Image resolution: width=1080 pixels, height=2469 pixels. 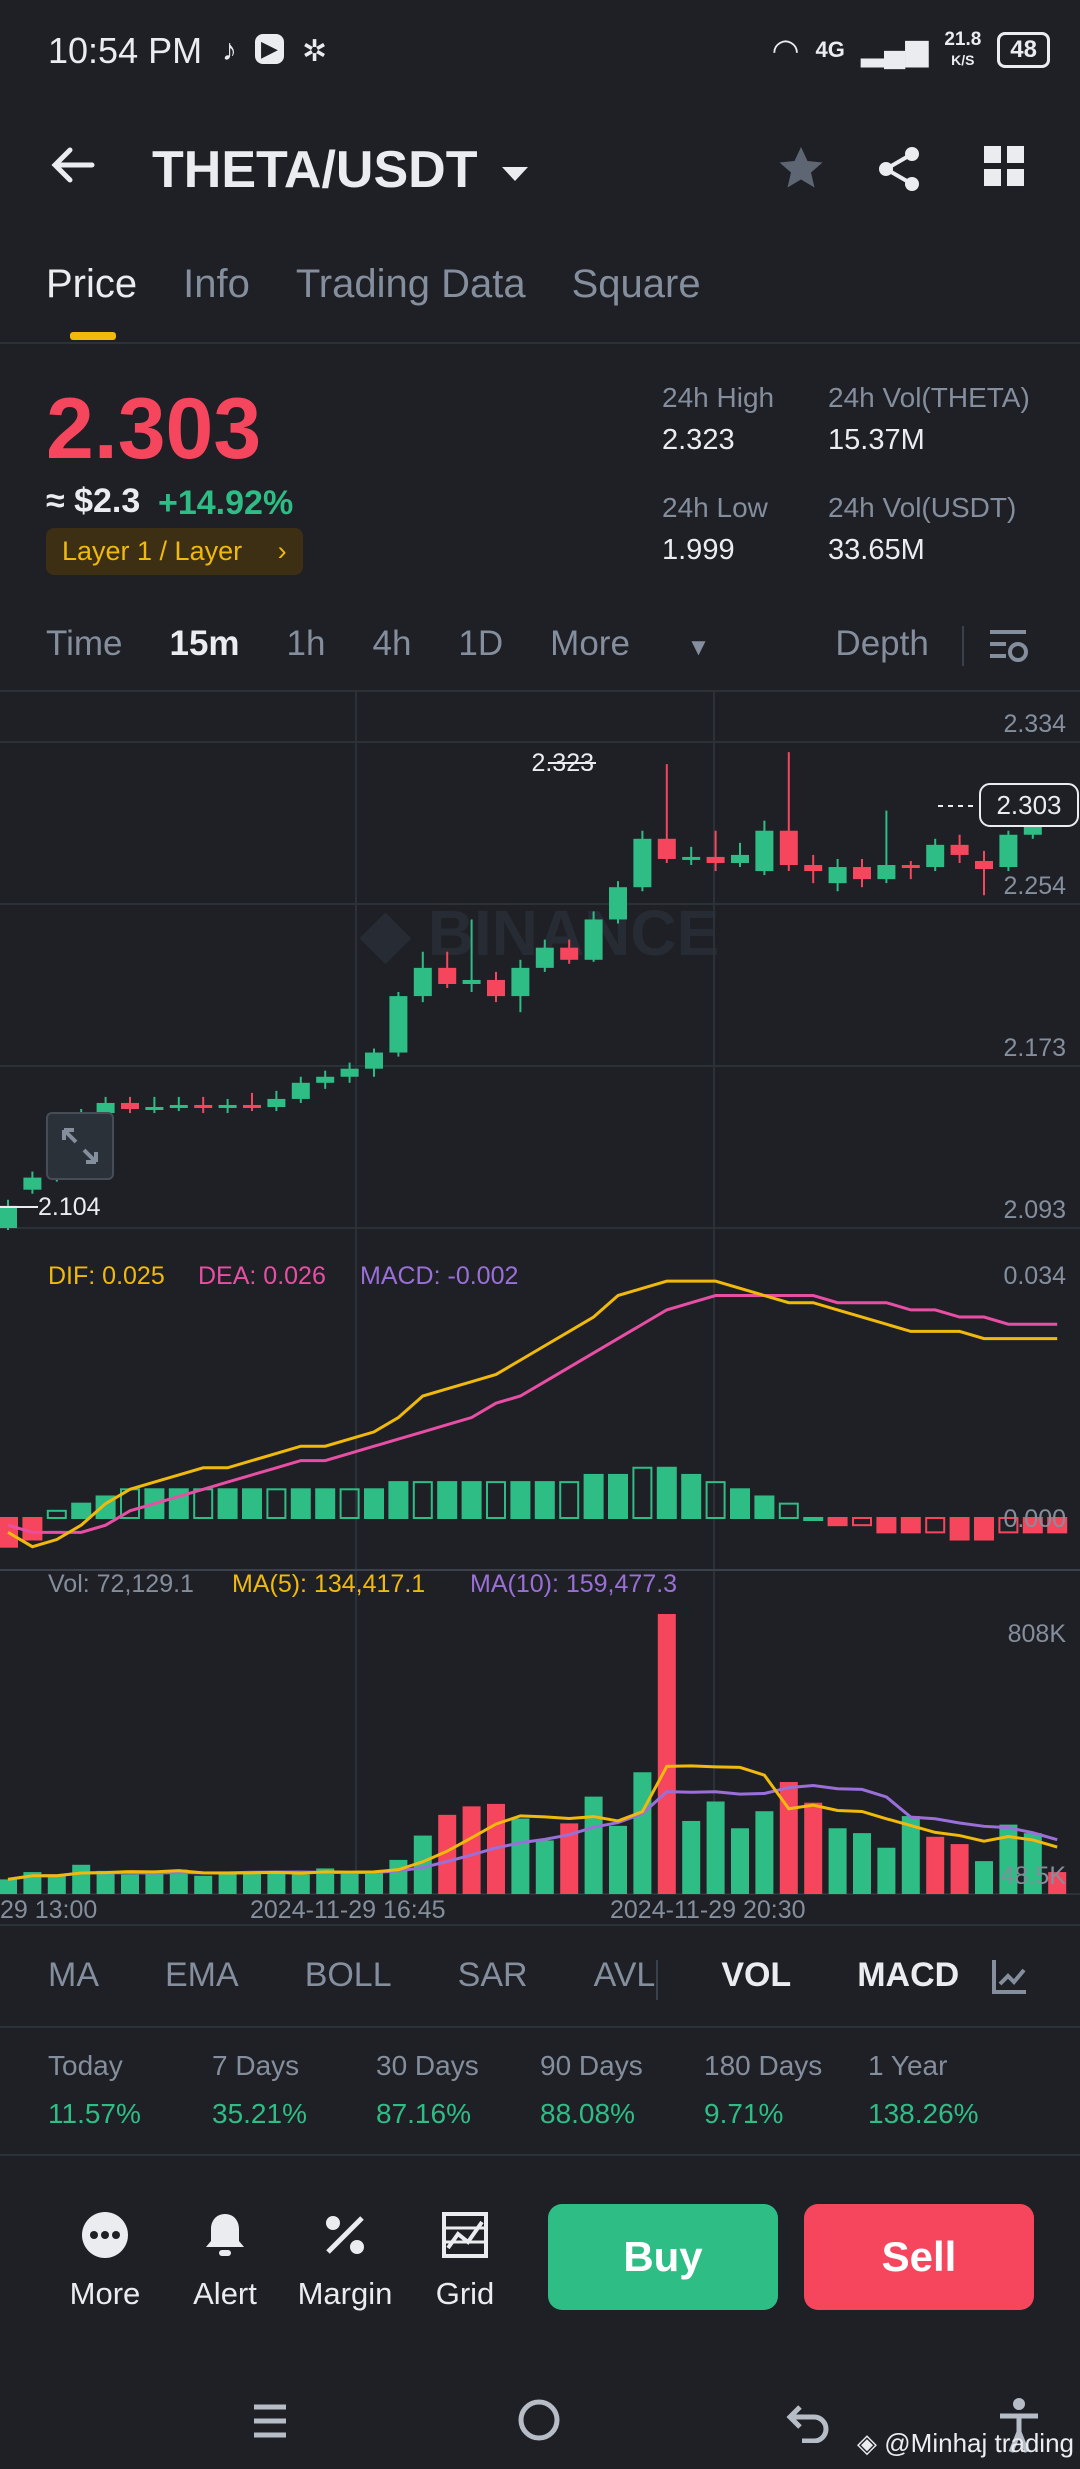 I want to click on indicator-vol: VOL, so click(x=756, y=1975).